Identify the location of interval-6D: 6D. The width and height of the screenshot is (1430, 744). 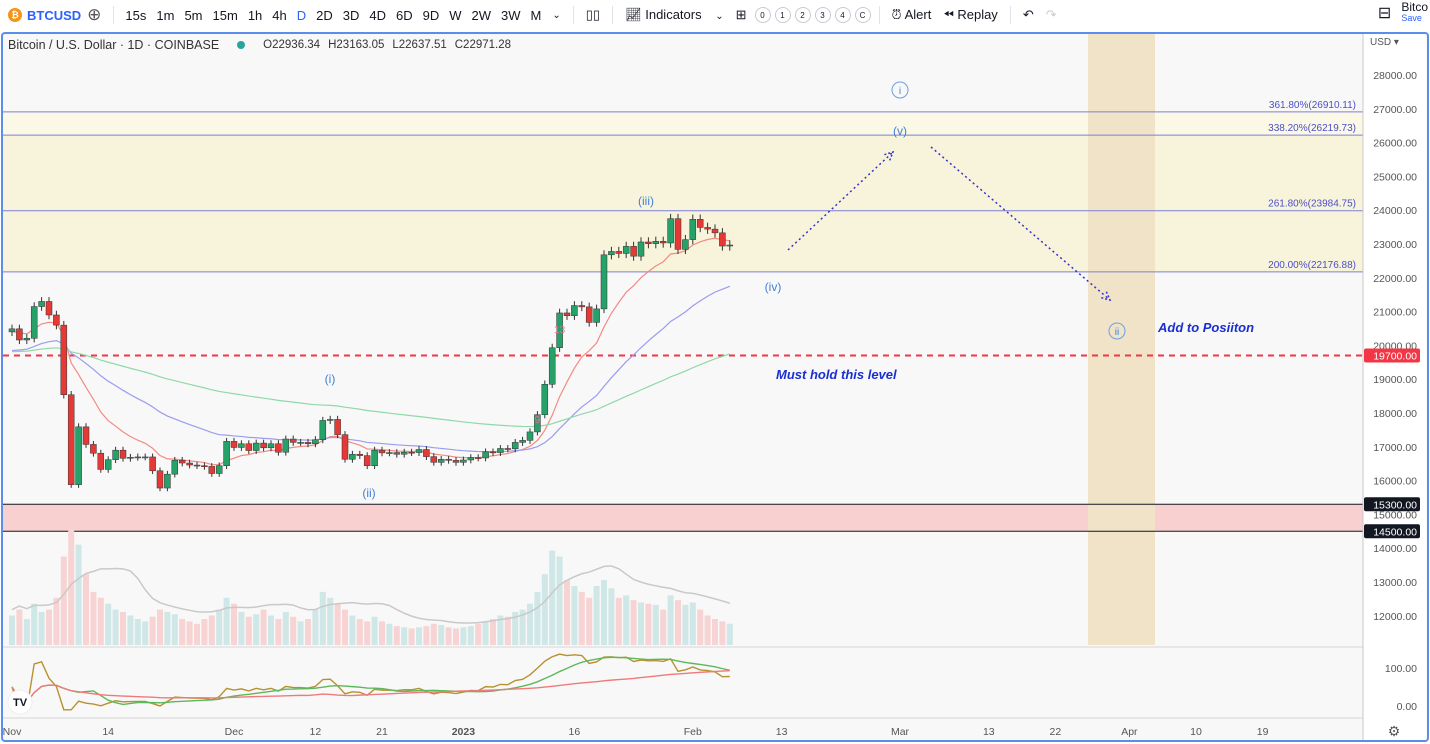
(404, 15).